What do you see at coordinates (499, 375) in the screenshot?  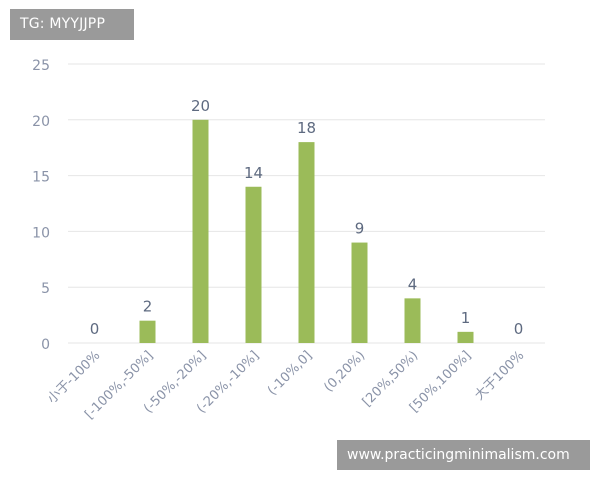 I see `x-tick-label: 大于100%` at bounding box center [499, 375].